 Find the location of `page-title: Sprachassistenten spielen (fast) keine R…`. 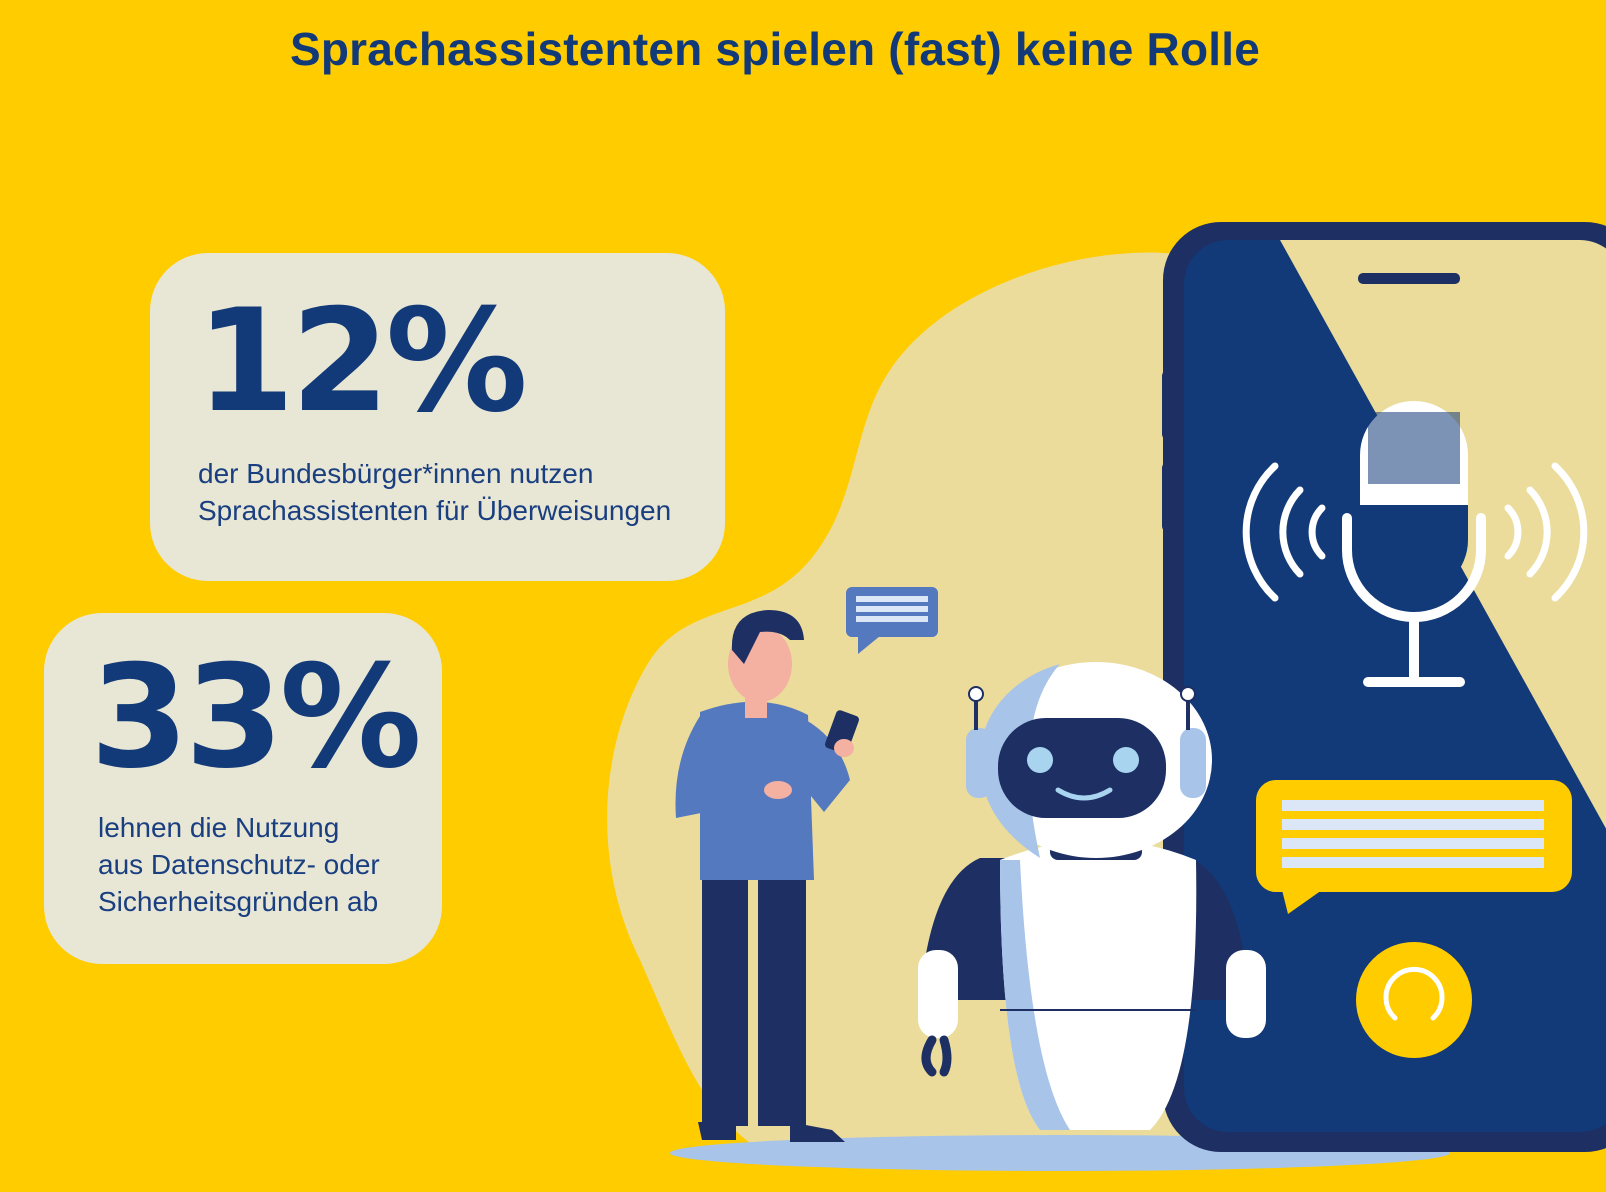

page-title: Sprachassistenten spielen (fast) keine R… is located at coordinates (775, 49).